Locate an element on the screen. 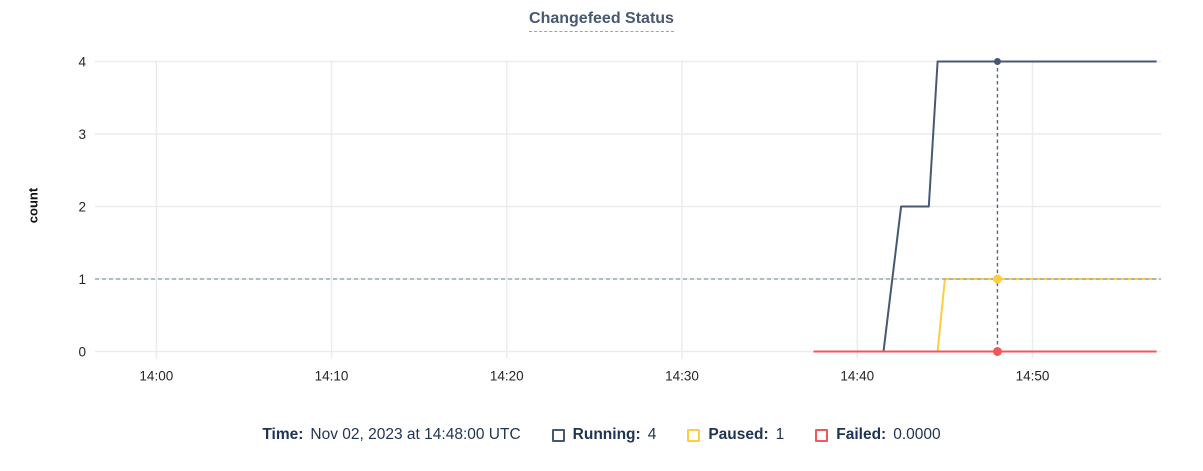 Image resolution: width=1203 pixels, height=471 pixels. legend-time-label: Time: is located at coordinates (283, 434).